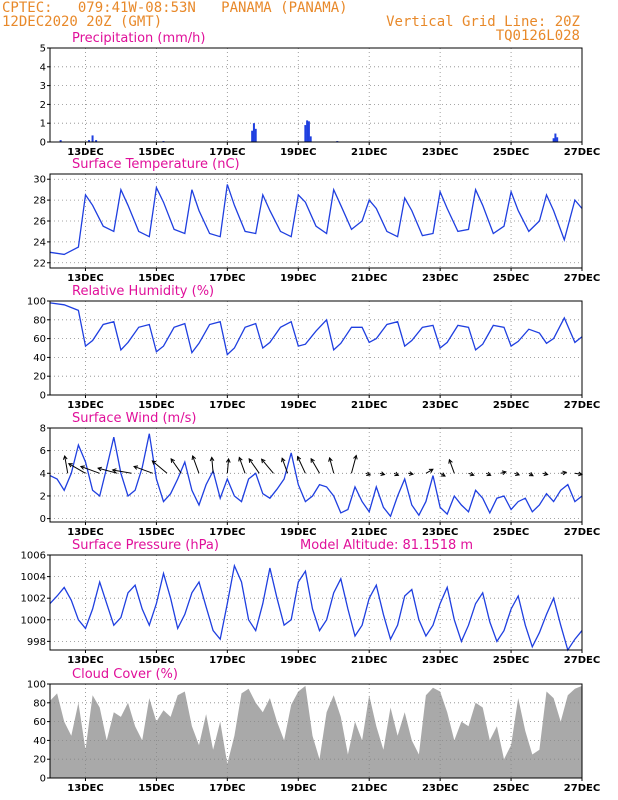 The height and width of the screenshot is (800, 618). Describe the element at coordinates (43, 124) in the screenshot. I see `y-tick-label: 1` at that location.